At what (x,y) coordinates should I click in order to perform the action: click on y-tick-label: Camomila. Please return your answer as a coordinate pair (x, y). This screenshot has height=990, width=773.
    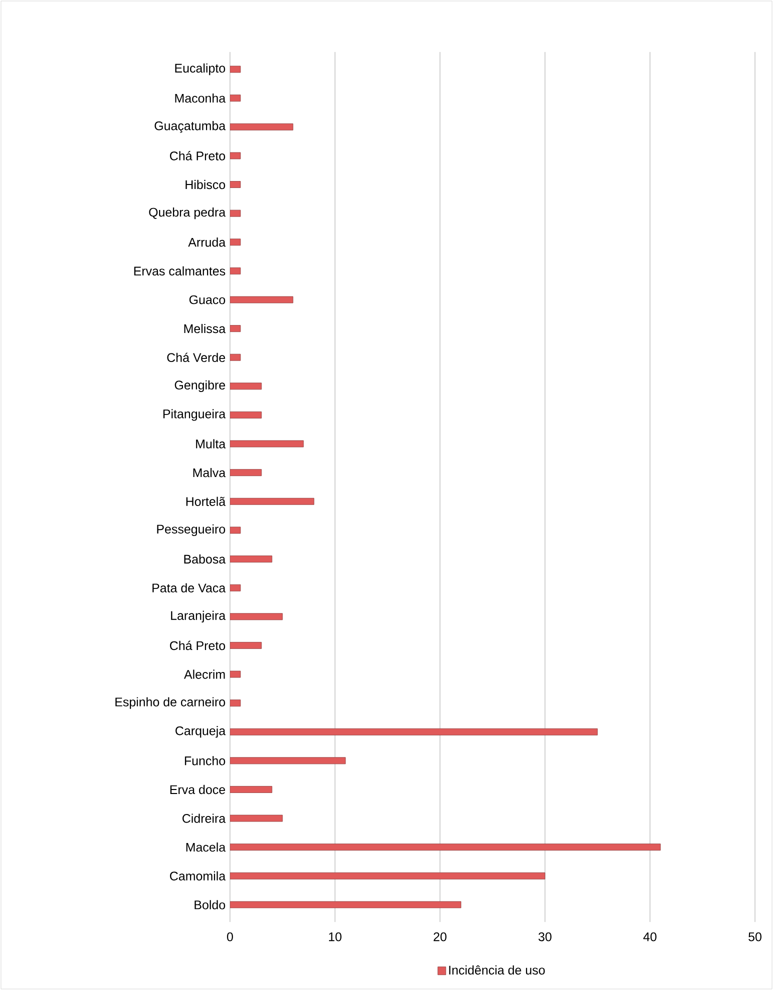
    Looking at the image, I should click on (198, 875).